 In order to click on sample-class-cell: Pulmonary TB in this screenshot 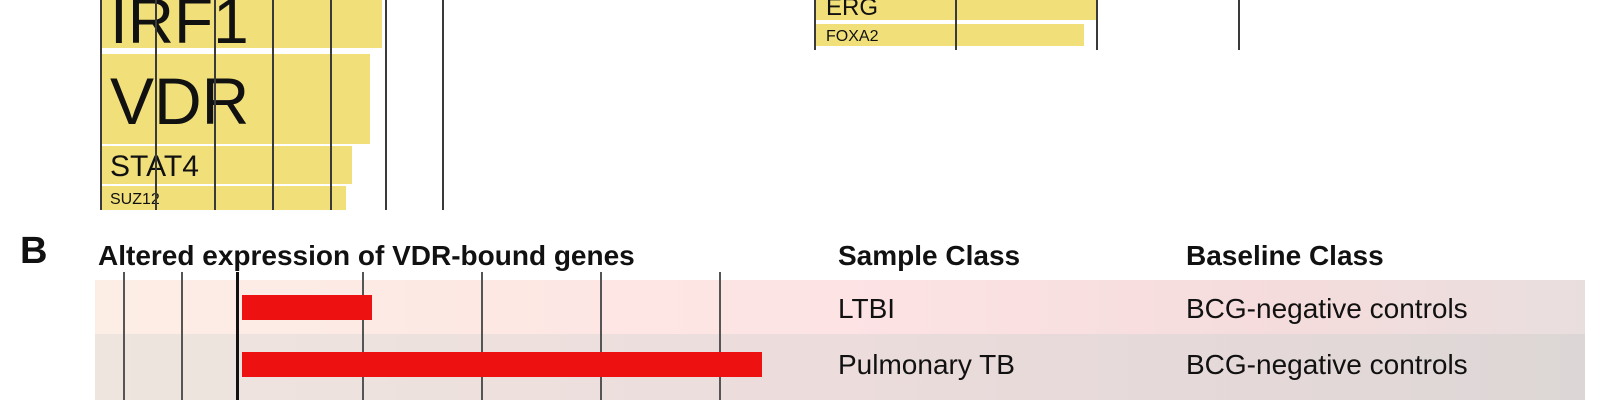, I will do `click(926, 364)`.